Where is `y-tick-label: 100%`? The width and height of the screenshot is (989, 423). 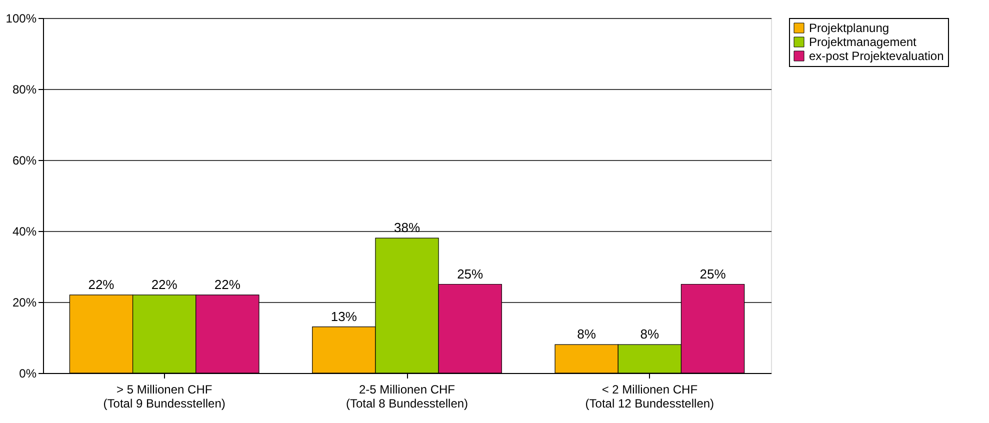
y-tick-label: 100% is located at coordinates (21, 19).